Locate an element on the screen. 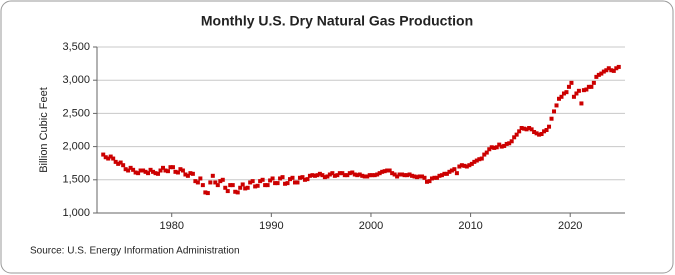 The width and height of the screenshot is (675, 275). x-tick-label: 2000 is located at coordinates (371, 226).